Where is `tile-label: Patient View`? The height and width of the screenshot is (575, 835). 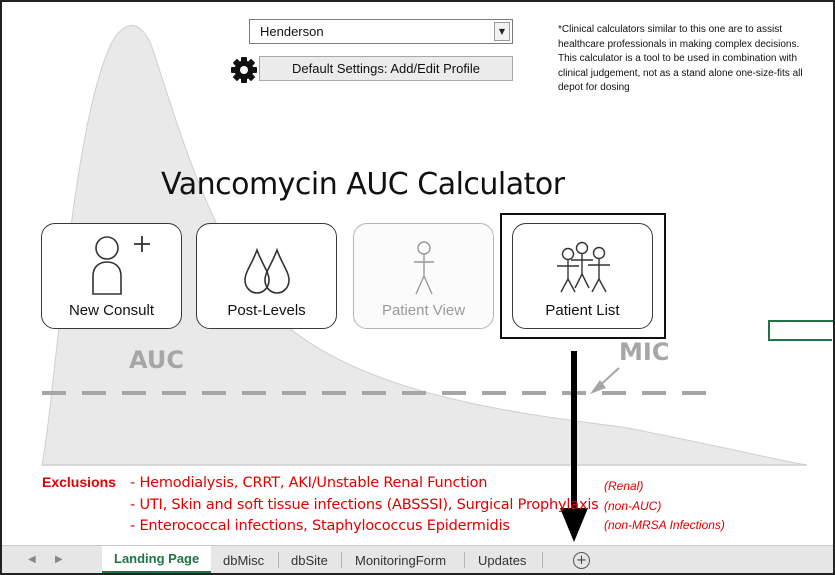
tile-label: Patient View is located at coordinates (423, 310).